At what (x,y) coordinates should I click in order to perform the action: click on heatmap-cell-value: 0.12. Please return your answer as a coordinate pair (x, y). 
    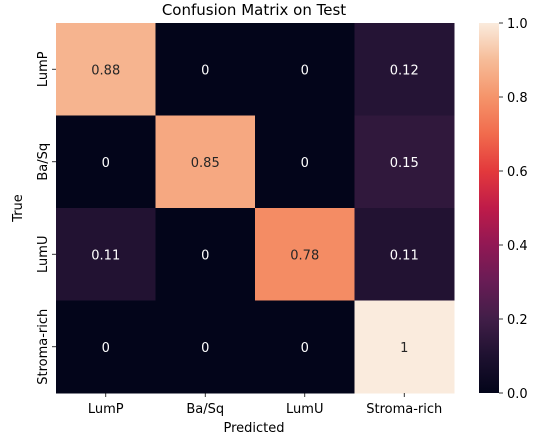
    Looking at the image, I should click on (404, 70).